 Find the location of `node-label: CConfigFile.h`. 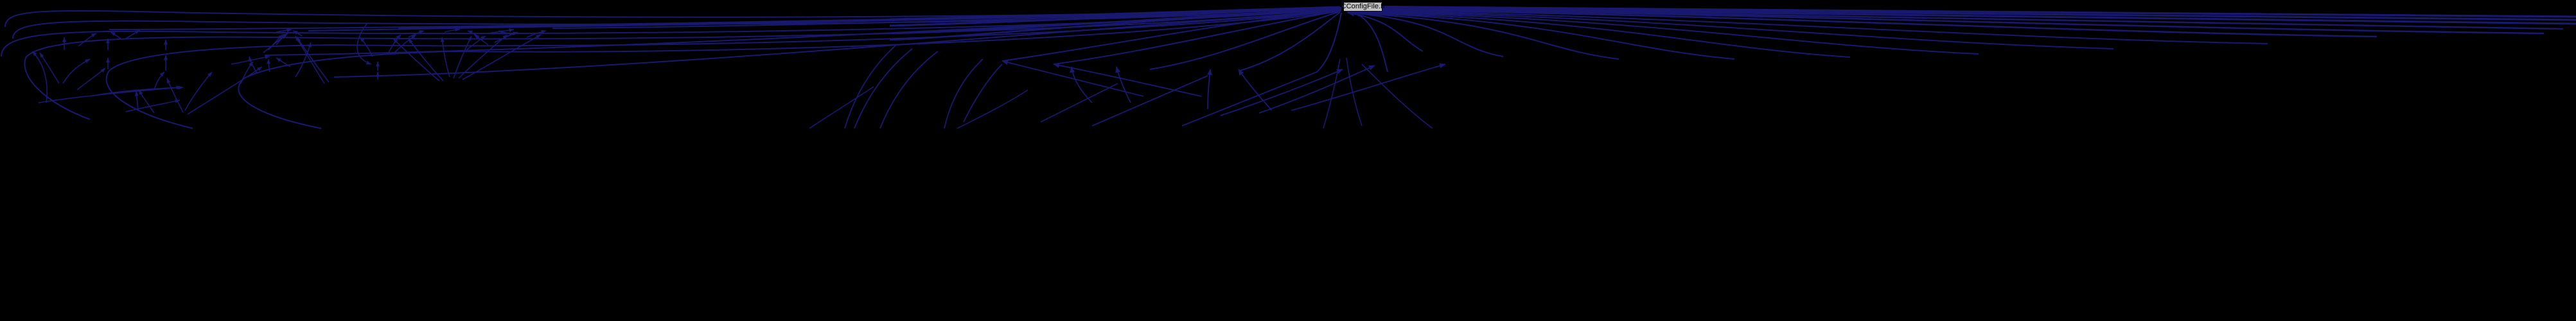

node-label: CConfigFile.h is located at coordinates (1363, 6).